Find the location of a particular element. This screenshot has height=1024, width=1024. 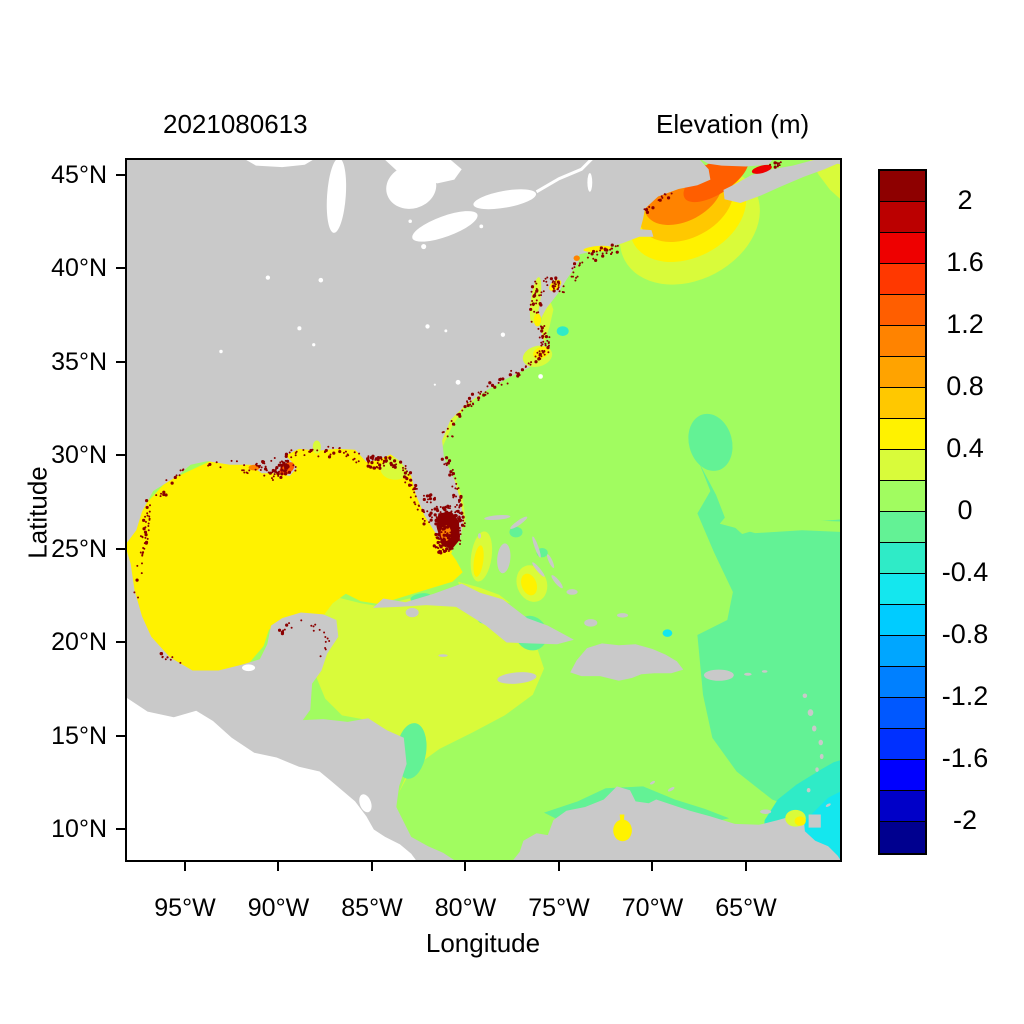

lake-maracaibo is located at coordinates (622, 830).